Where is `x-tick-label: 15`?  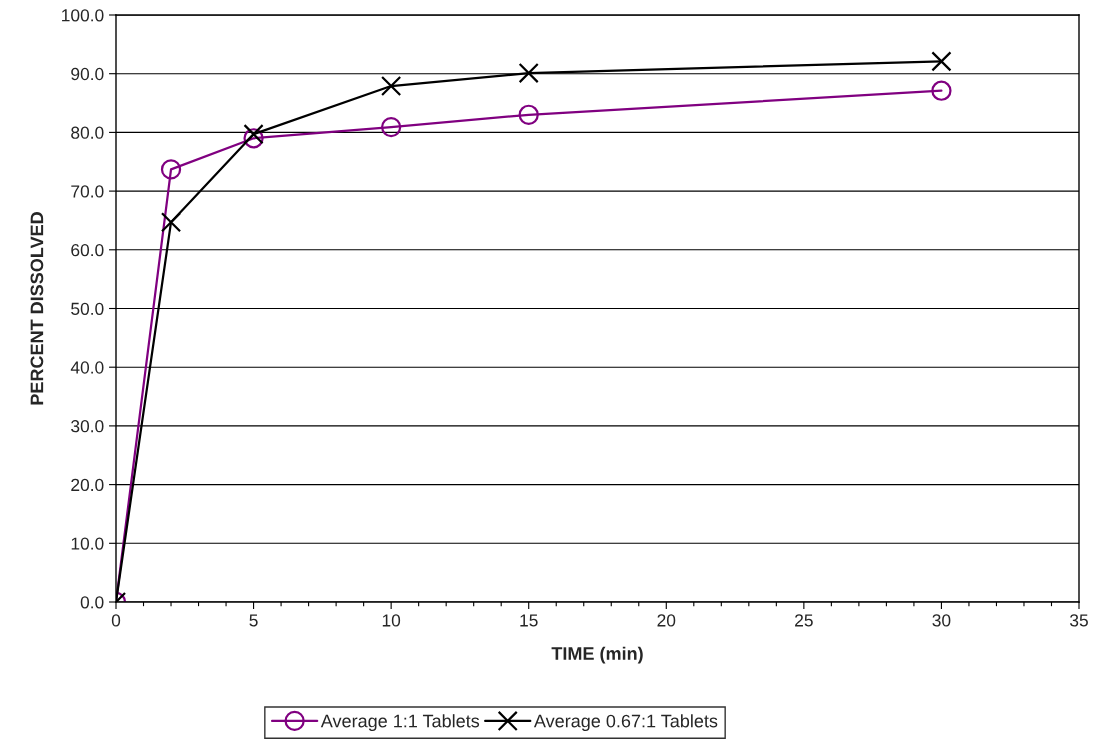 x-tick-label: 15 is located at coordinates (529, 620).